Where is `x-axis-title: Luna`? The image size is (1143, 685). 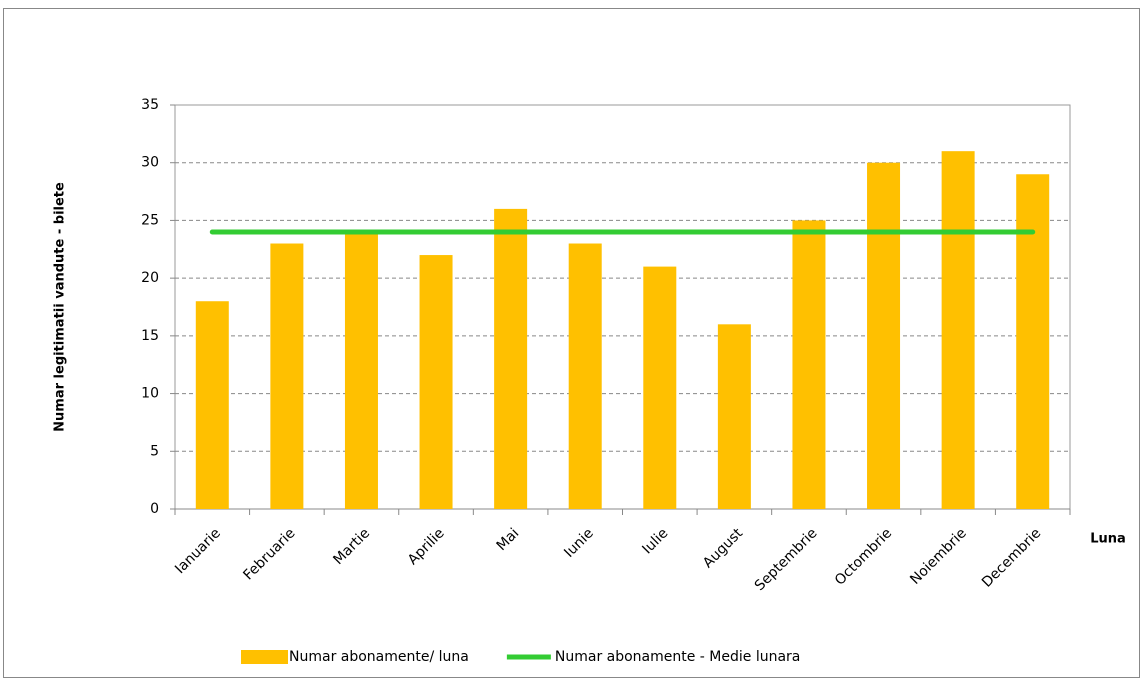
x-axis-title: Luna is located at coordinates (1108, 539).